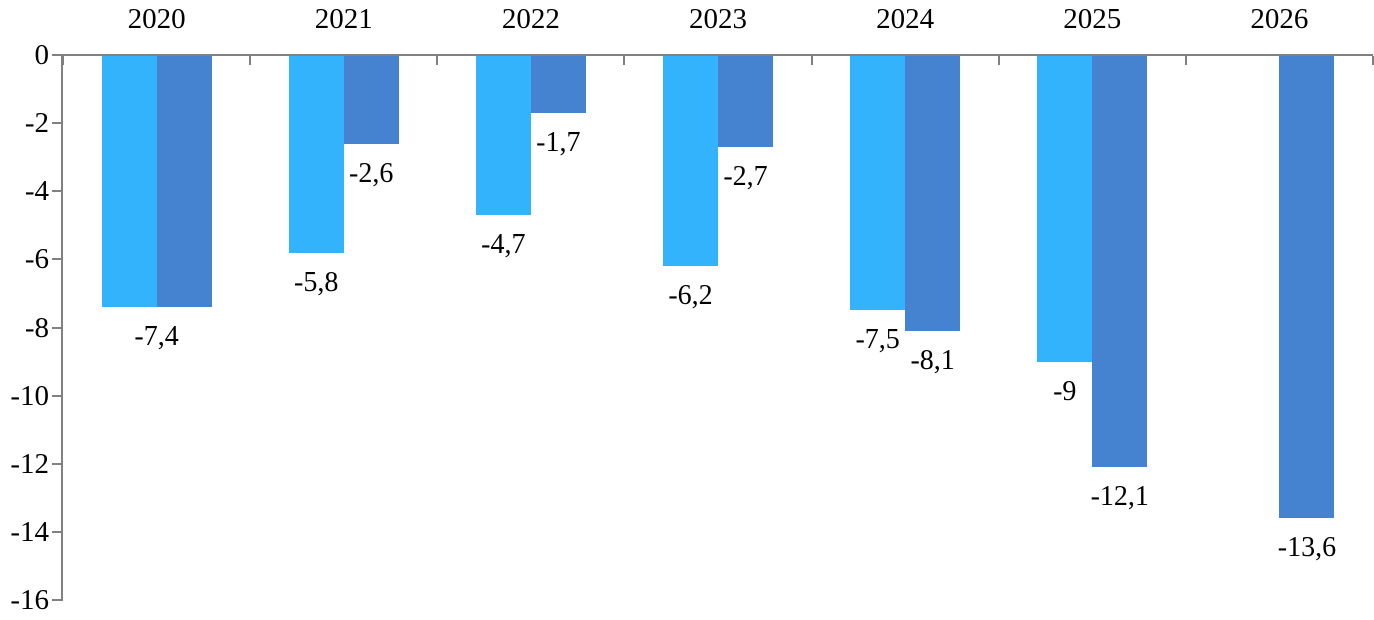 The width and height of the screenshot is (1374, 620). Describe the element at coordinates (29, 600) in the screenshot. I see `y-axis-tick-label: -16` at that location.